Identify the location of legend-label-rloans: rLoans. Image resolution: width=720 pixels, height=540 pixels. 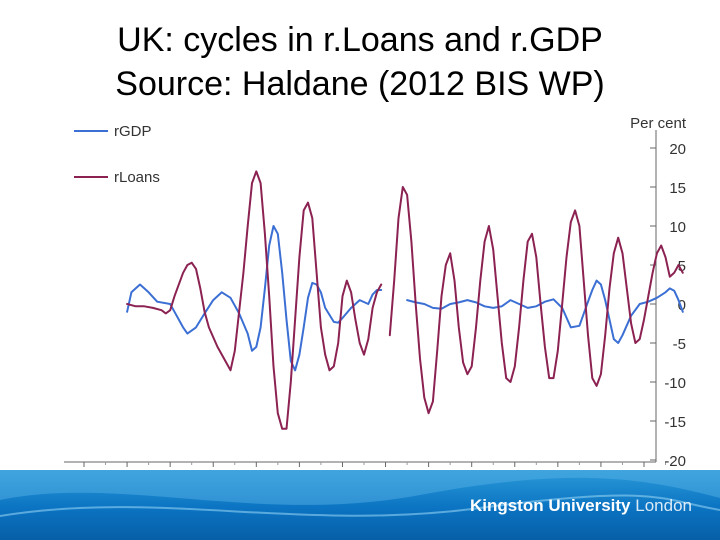
(137, 177).